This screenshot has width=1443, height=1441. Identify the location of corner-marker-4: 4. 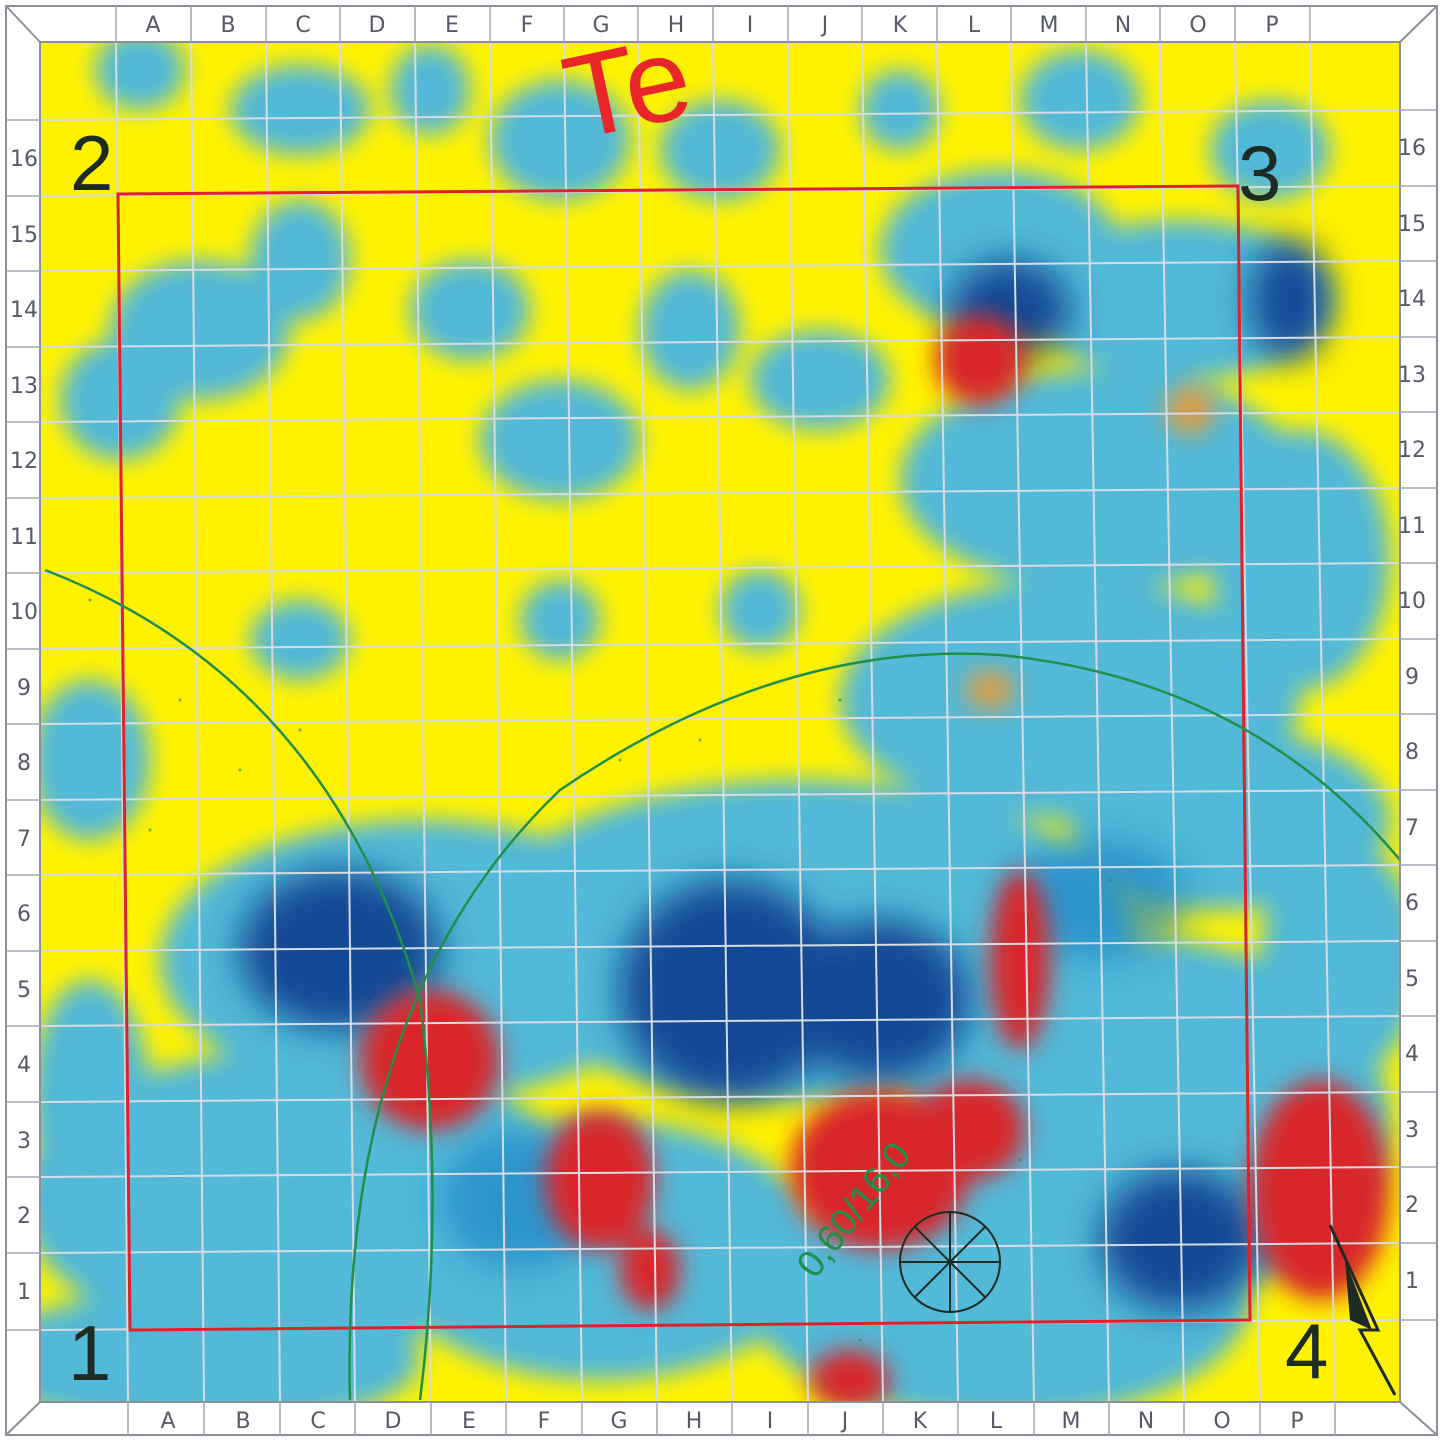
(1306, 1351).